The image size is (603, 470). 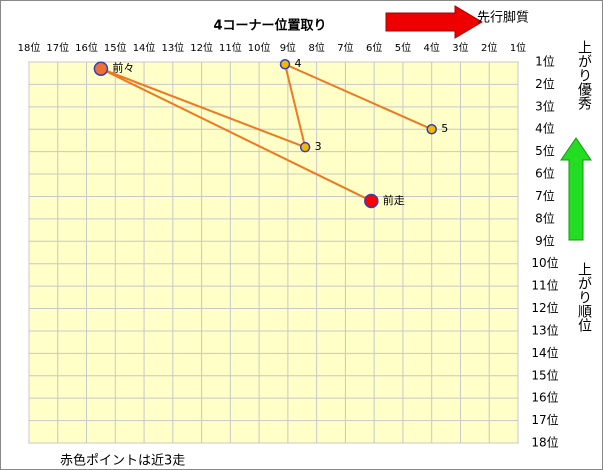 What do you see at coordinates (545, 195) in the screenshot?
I see `y-tick-label: 7位` at bounding box center [545, 195].